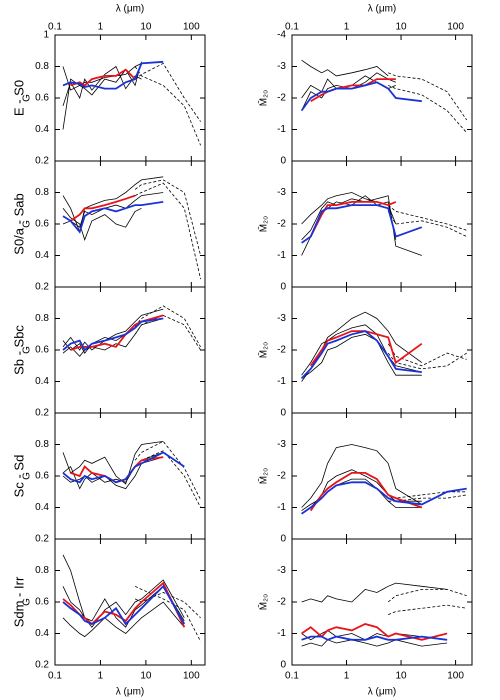 Image resolution: width=500 pixels, height=700 pixels. I want to click on row-label: Sb - Sbc, so click(18, 350).